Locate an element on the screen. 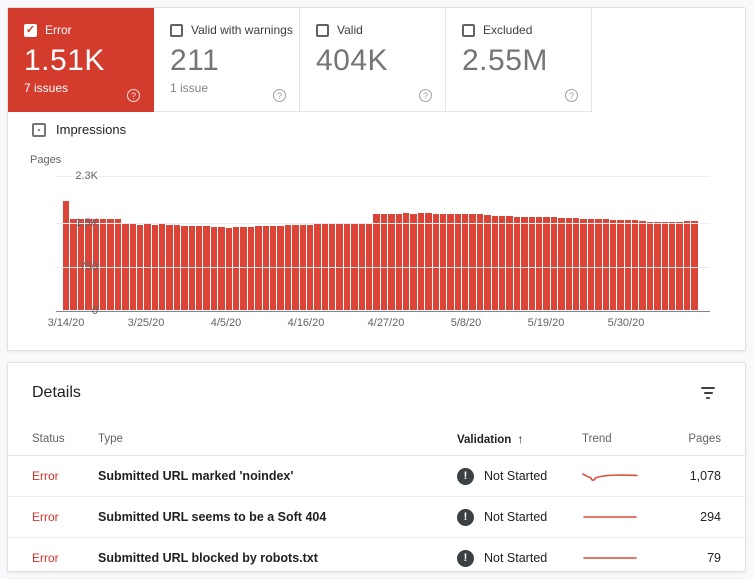  column-header-type: Type is located at coordinates (110, 439).